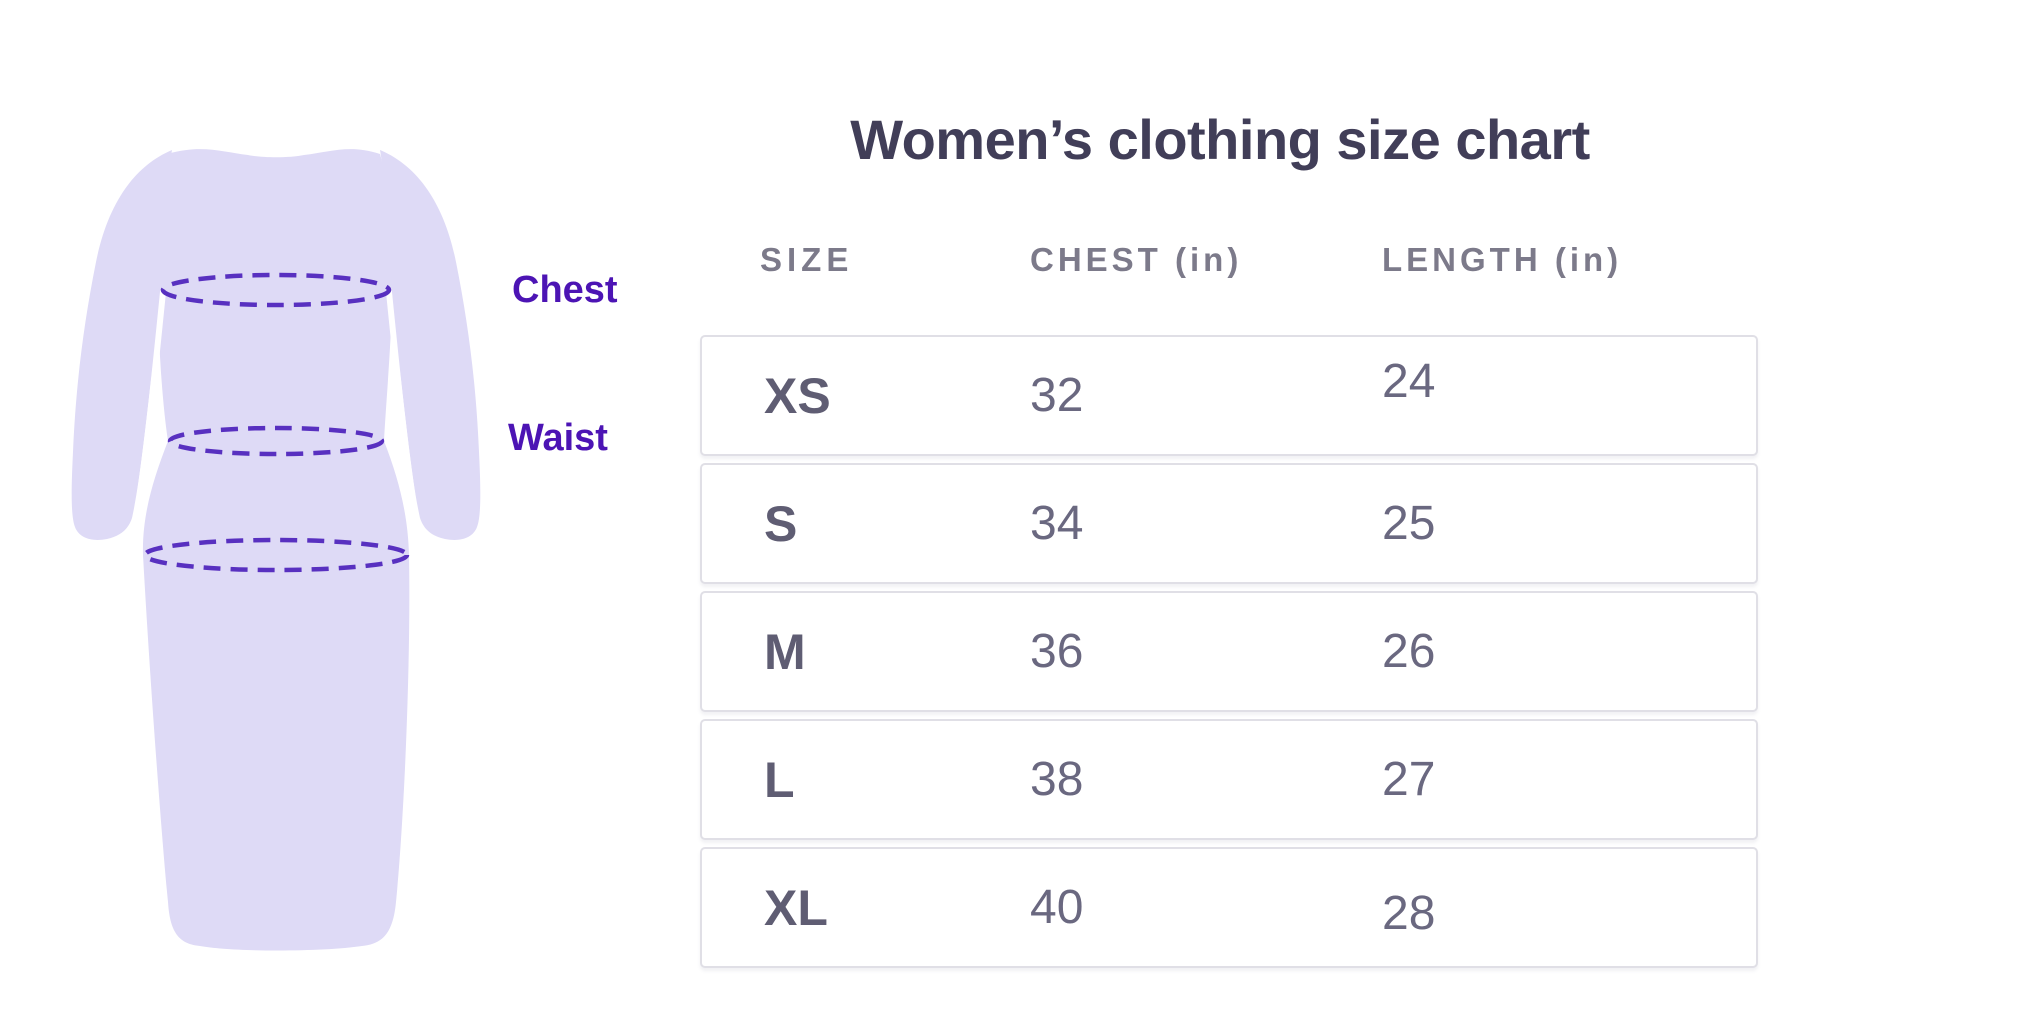 Image resolution: width=2032 pixels, height=1028 pixels. What do you see at coordinates (781, 523) in the screenshot?
I see `cell-size: S` at bounding box center [781, 523].